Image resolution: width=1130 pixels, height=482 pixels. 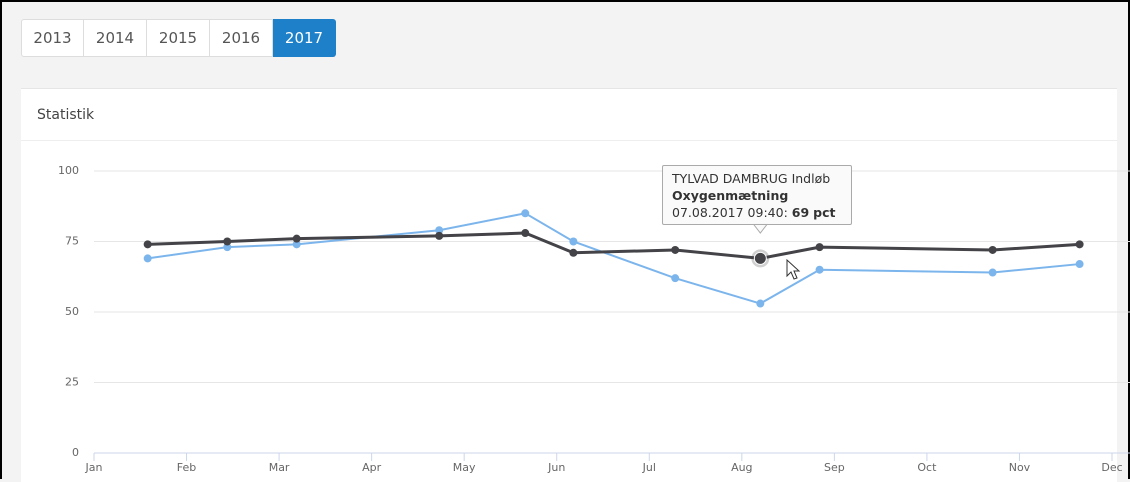 What do you see at coordinates (800, 212) in the screenshot?
I see `tooltip-value: 69` at bounding box center [800, 212].